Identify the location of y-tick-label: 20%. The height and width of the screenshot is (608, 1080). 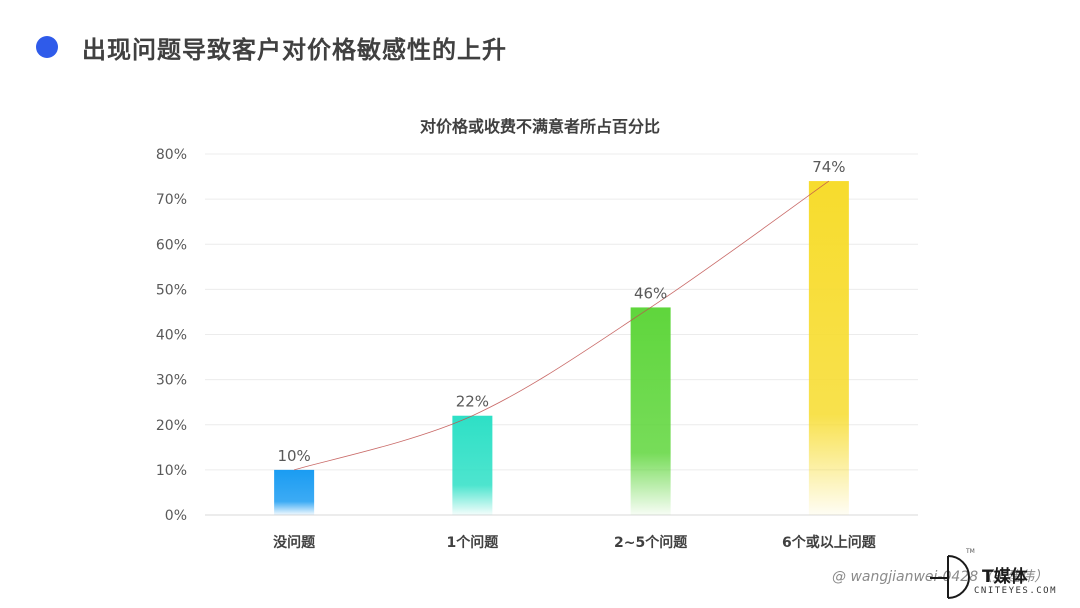
(171, 426).